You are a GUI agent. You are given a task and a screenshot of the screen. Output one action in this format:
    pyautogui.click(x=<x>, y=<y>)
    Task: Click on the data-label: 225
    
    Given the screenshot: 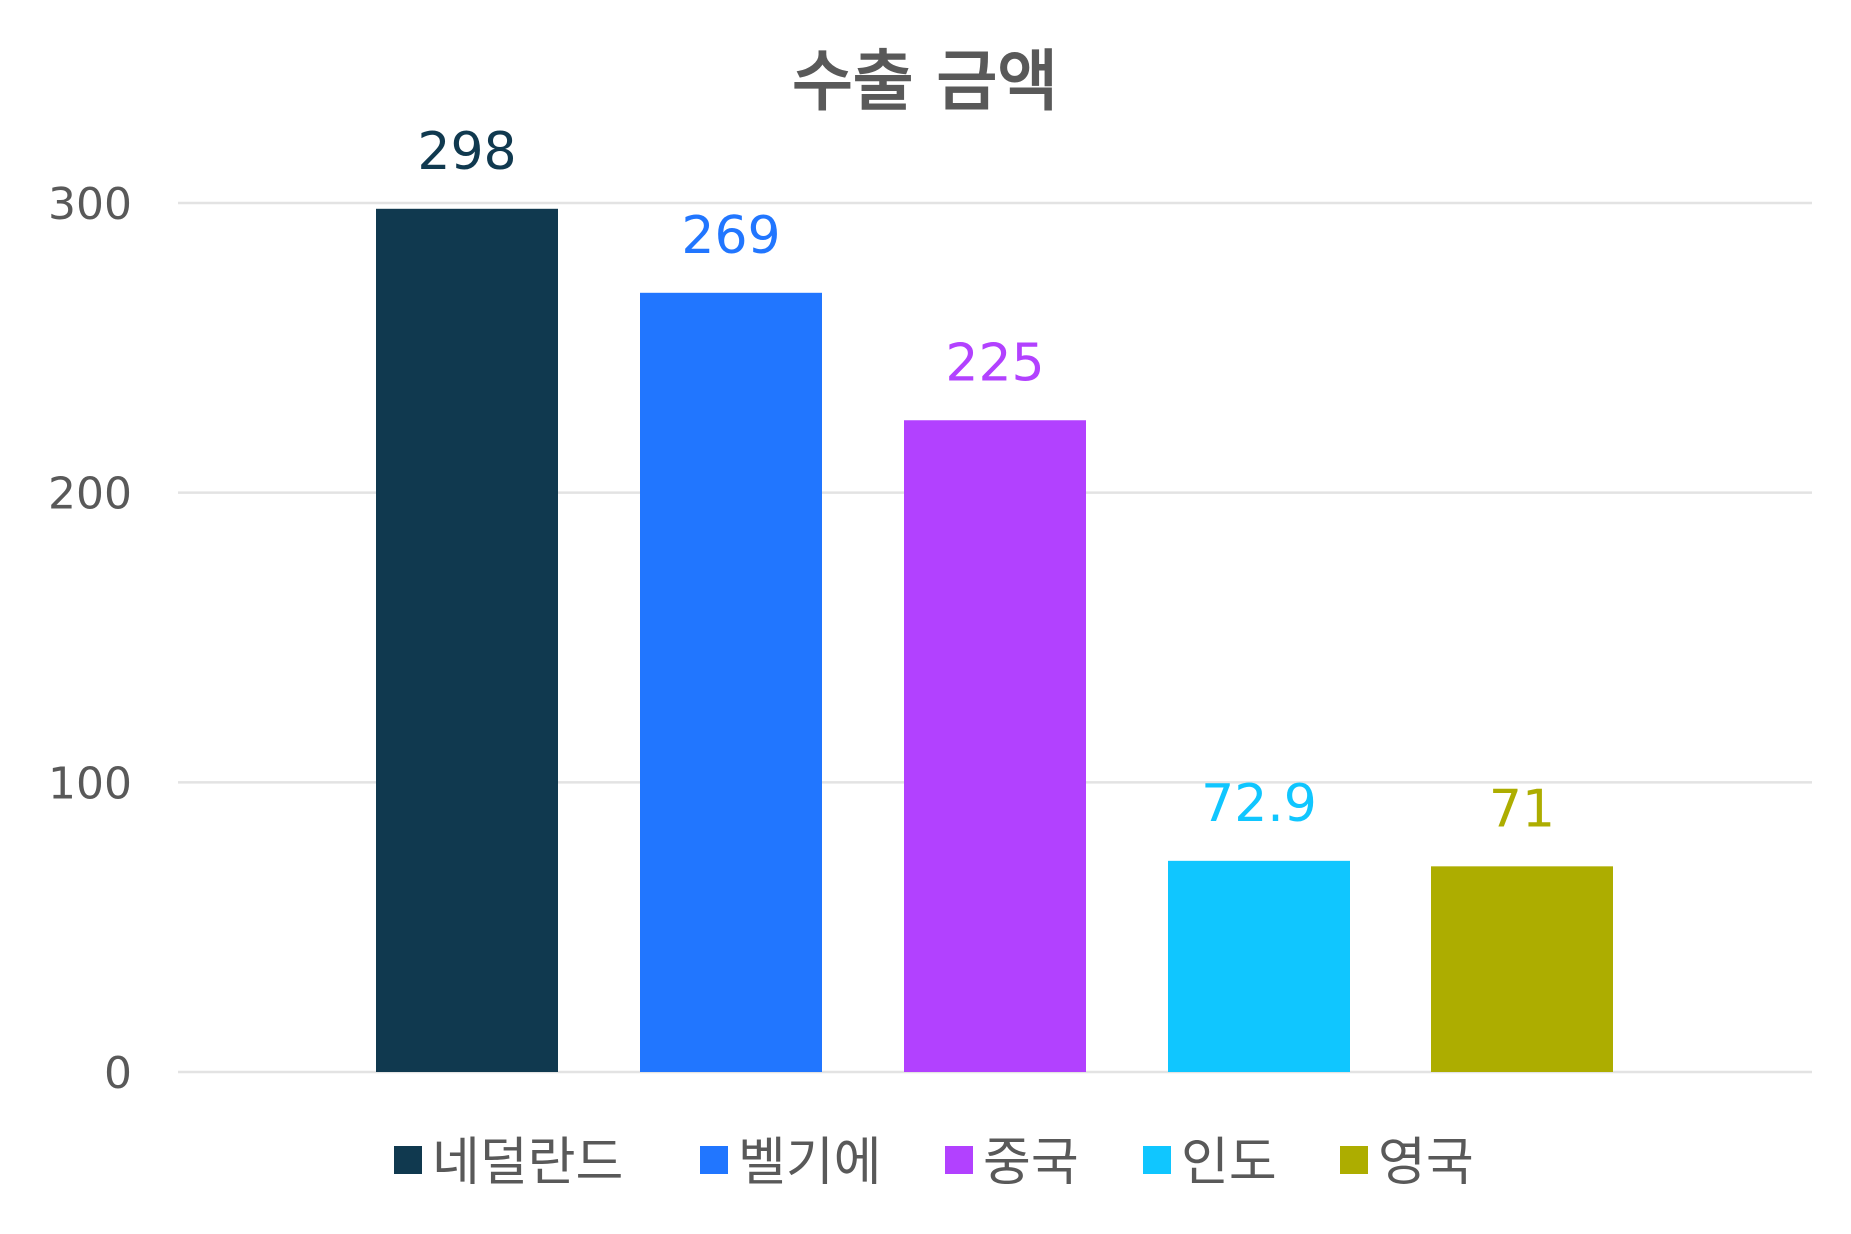 What is the action you would take?
    pyautogui.click(x=994, y=363)
    